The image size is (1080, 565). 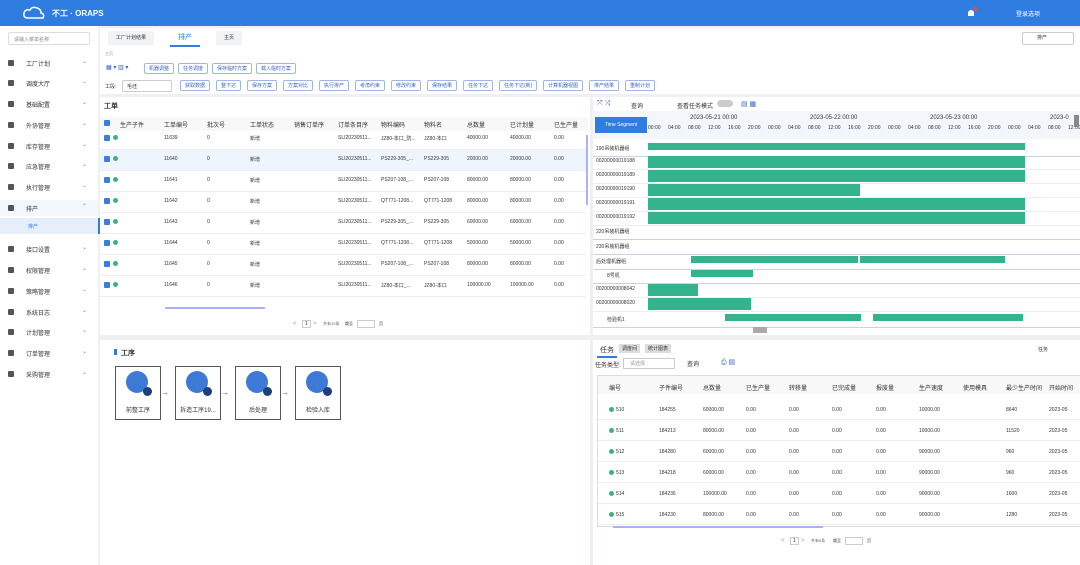 I want to click on toolbar-button: 保存方案, so click(x=262, y=85).